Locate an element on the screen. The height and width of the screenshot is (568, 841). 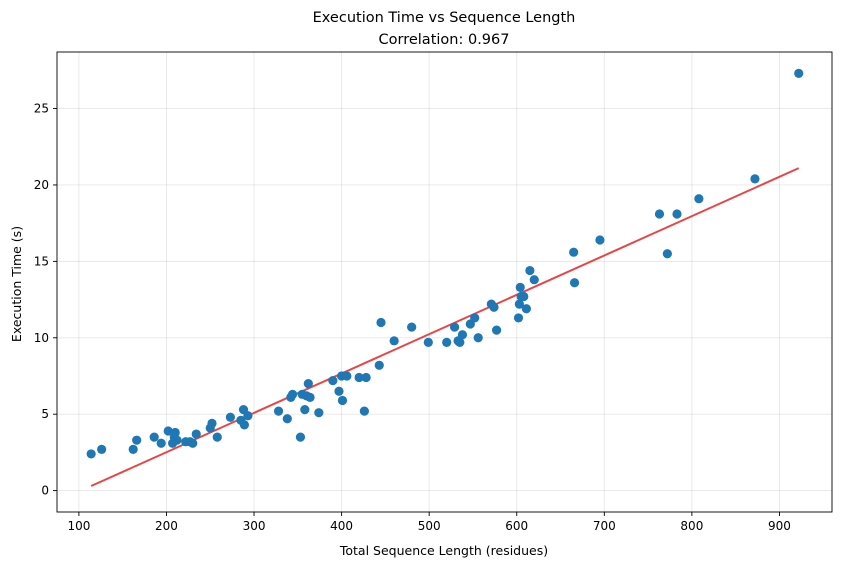
x-tick-label: 100 is located at coordinates (78, 526).